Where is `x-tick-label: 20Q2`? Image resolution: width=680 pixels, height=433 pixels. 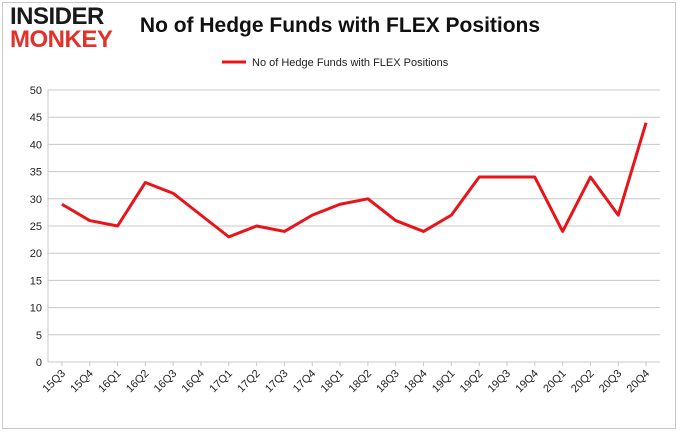 x-tick-label: 20Q2 is located at coordinates (583, 382).